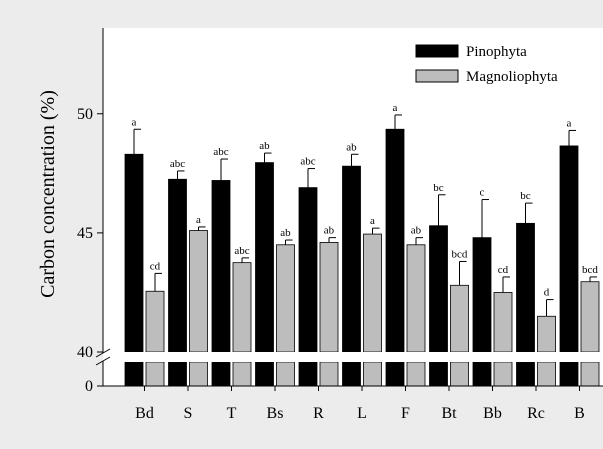  Describe the element at coordinates (221, 266) in the screenshot. I see `bar-pinophyta-t` at that location.